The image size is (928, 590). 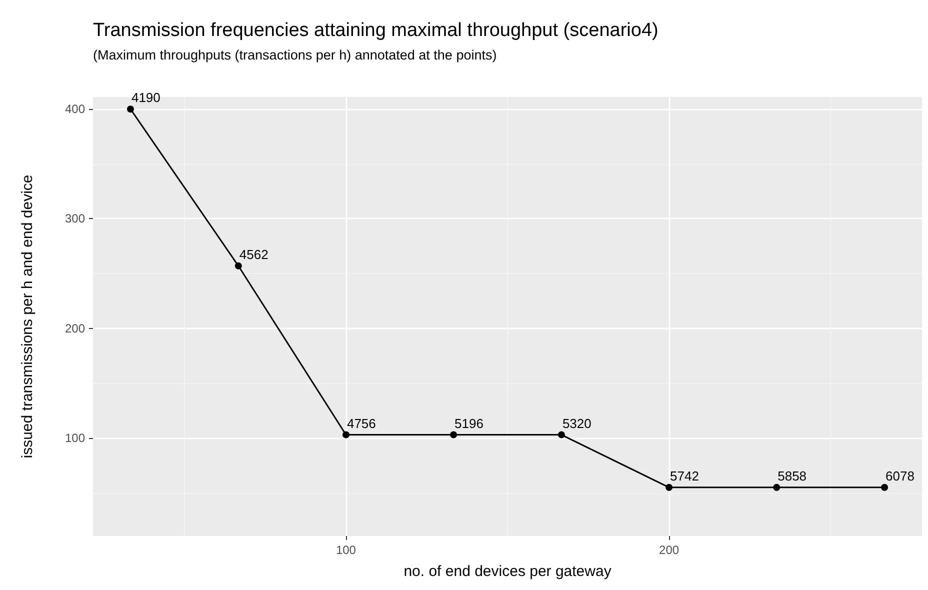 I want to click on annotation: 5320, so click(x=577, y=423).